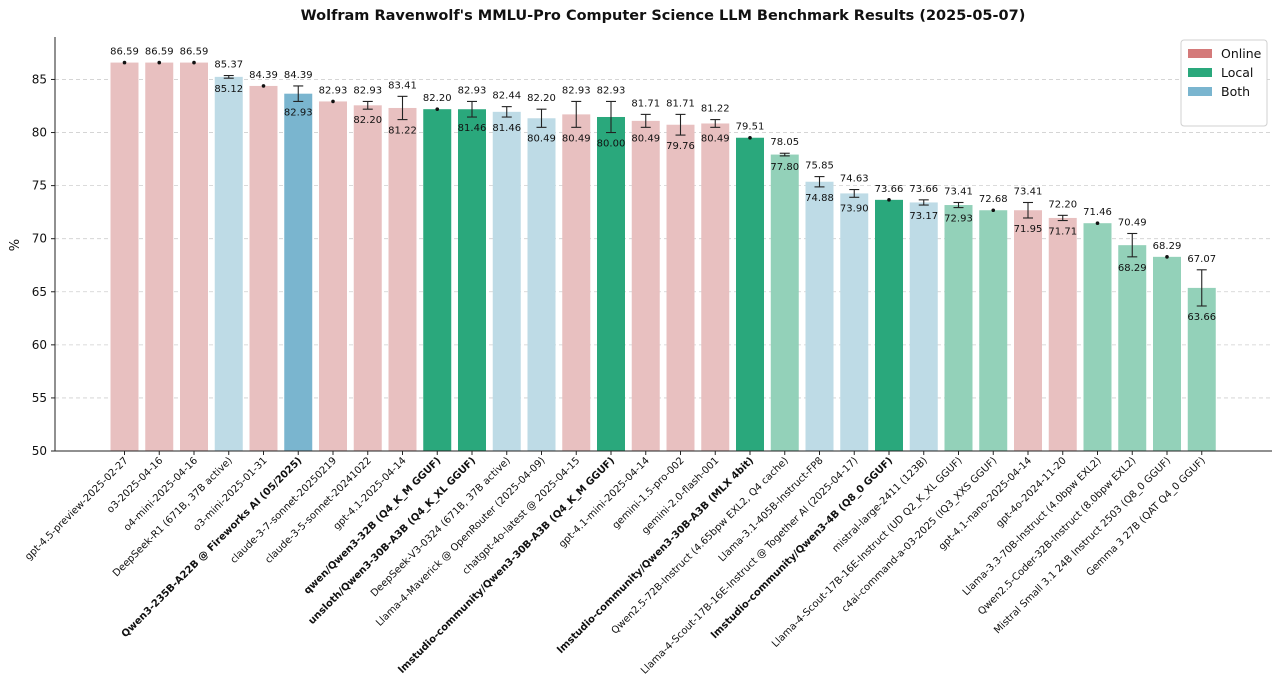 The image size is (1280, 678). I want to click on data-label-low: 74.88, so click(819, 198).